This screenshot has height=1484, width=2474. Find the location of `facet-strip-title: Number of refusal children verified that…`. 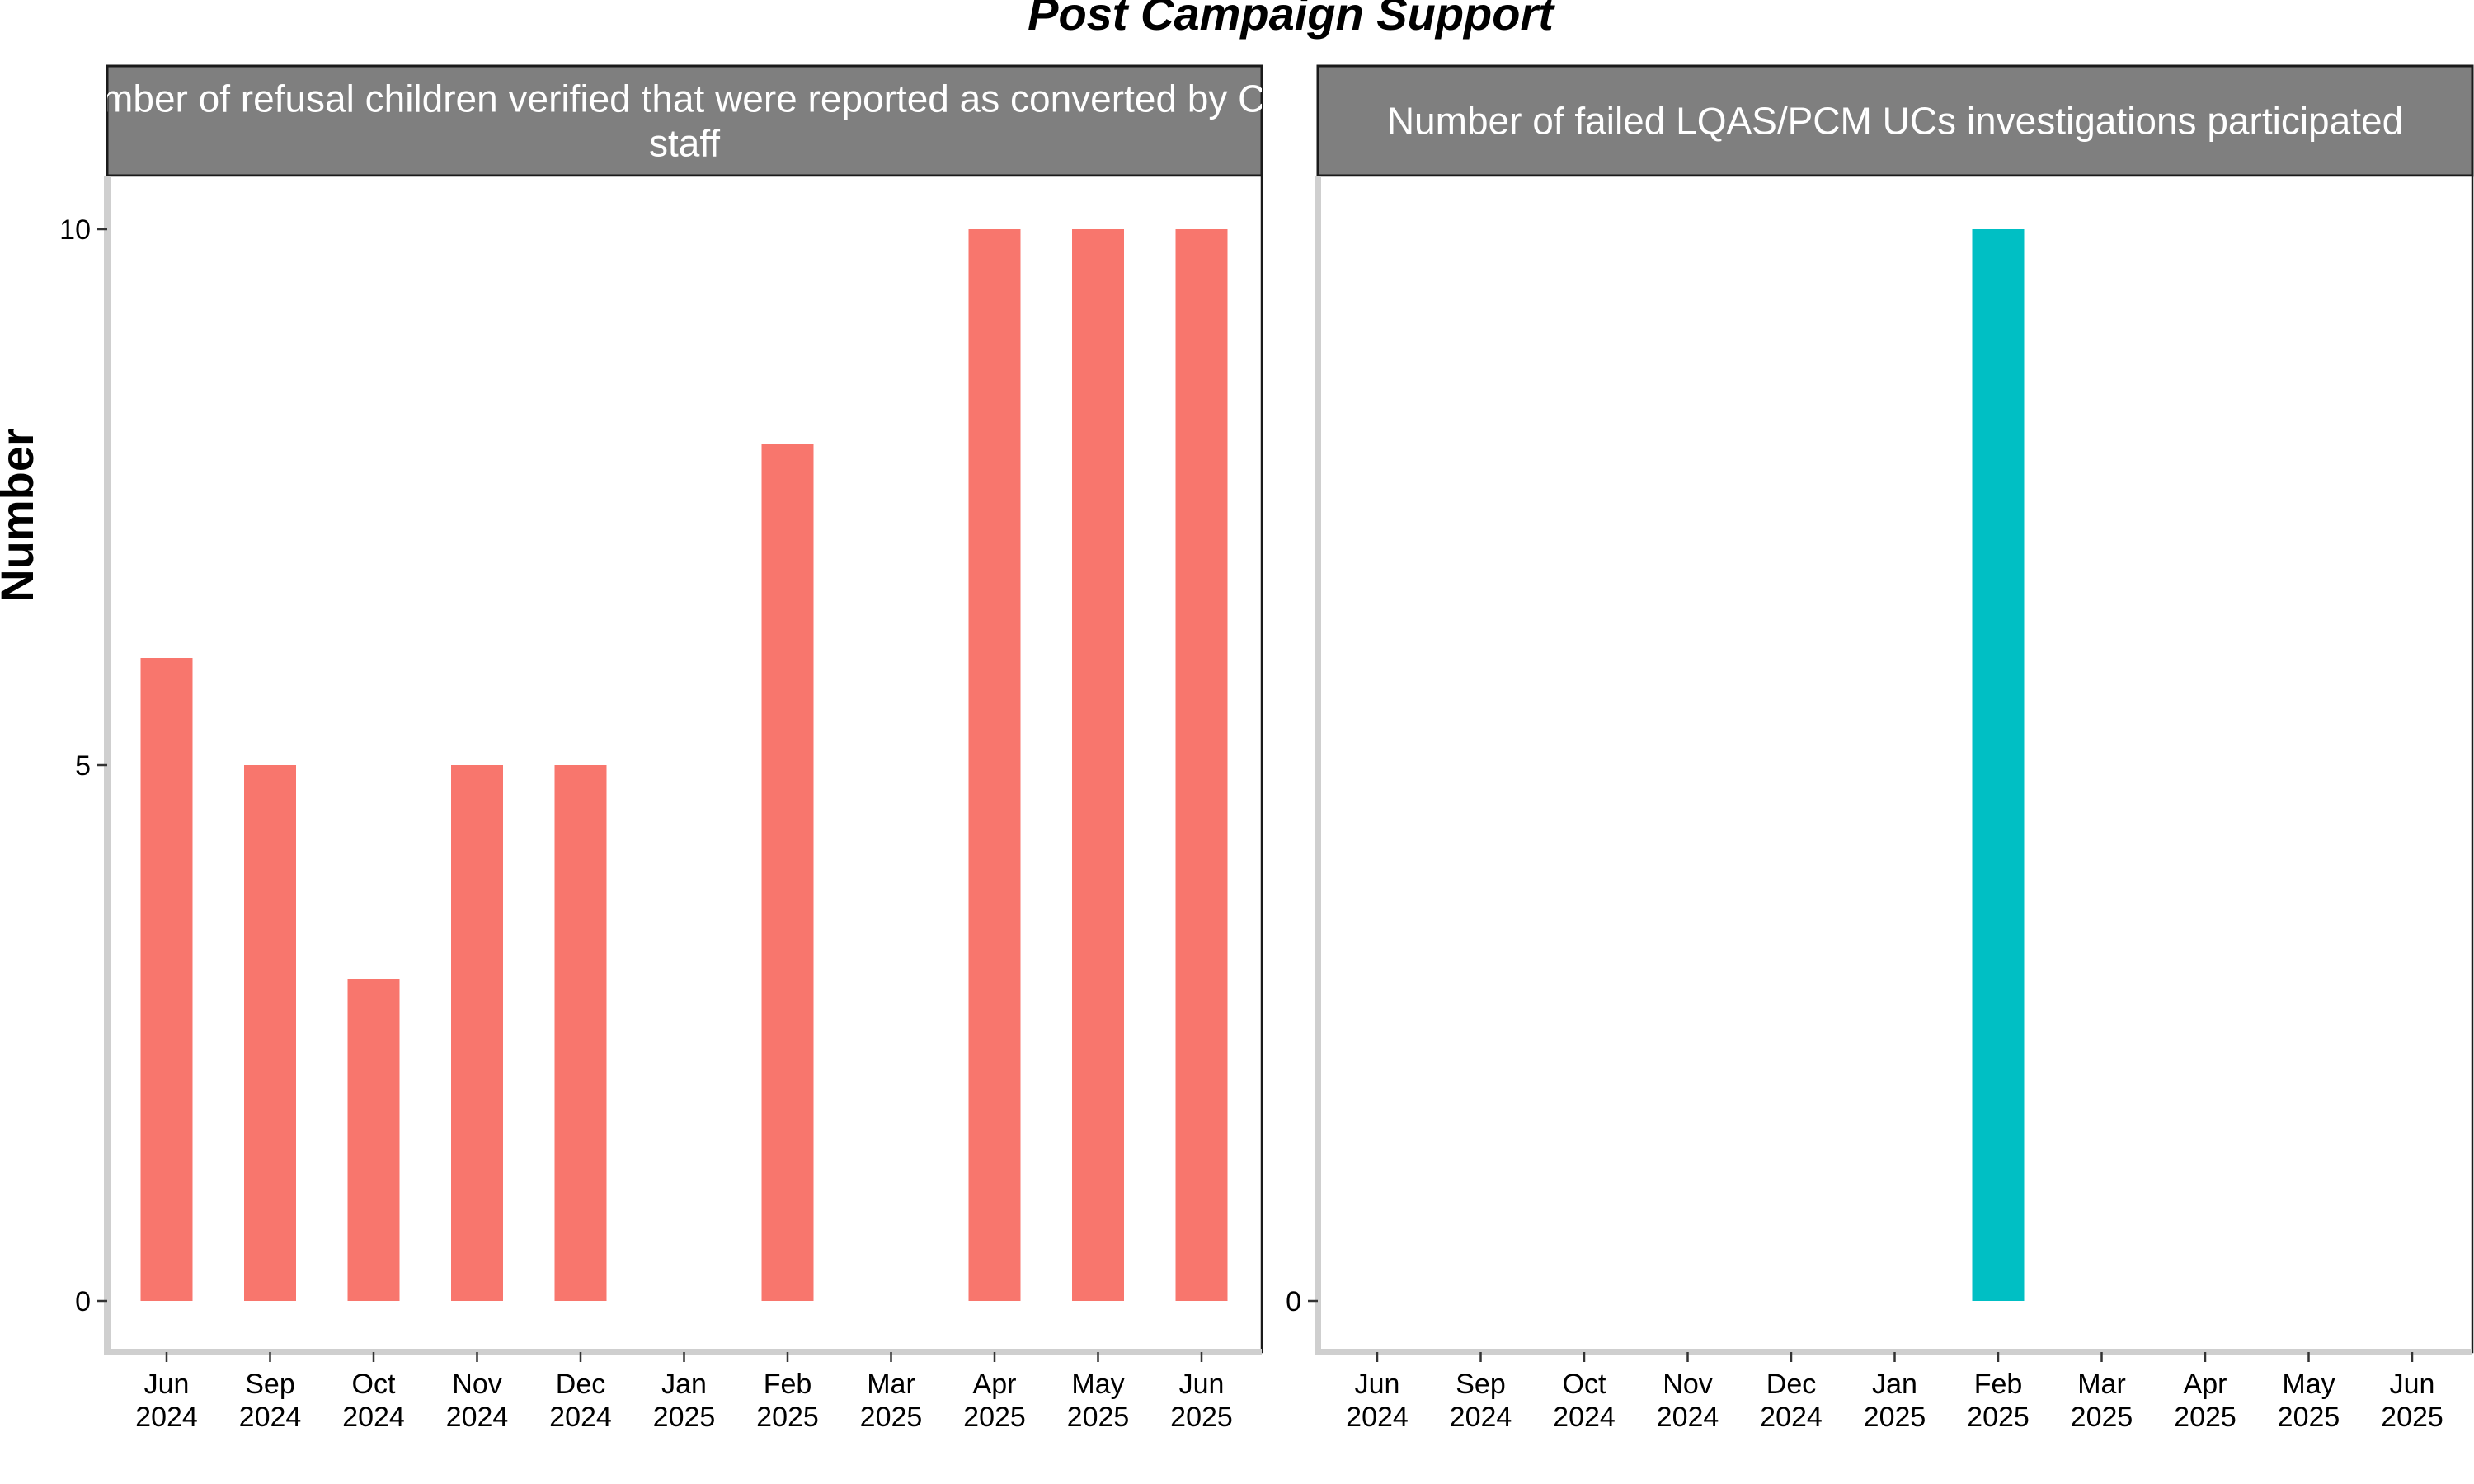

facet-strip-title: Number of refusal children verified that… is located at coordinates (684, 121).